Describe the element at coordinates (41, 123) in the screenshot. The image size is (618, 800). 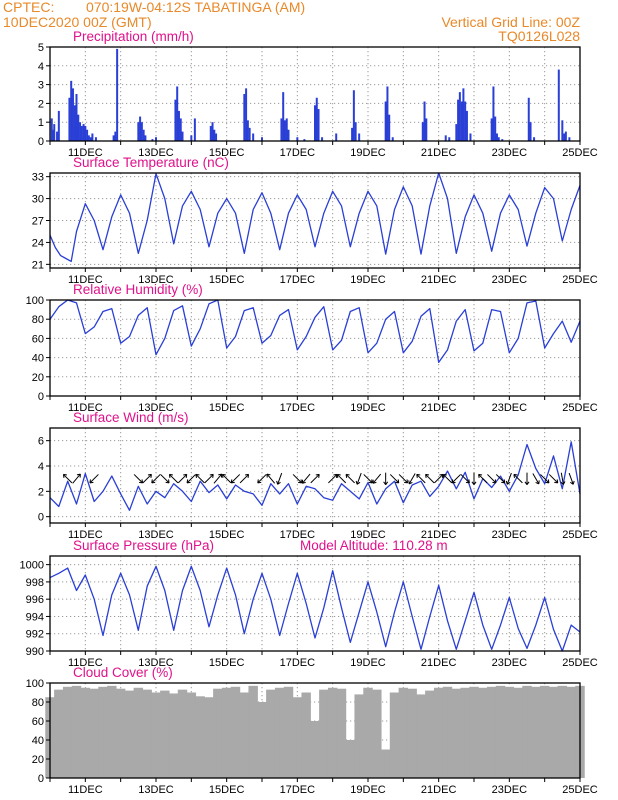
I see `y-tick-label: 1` at that location.